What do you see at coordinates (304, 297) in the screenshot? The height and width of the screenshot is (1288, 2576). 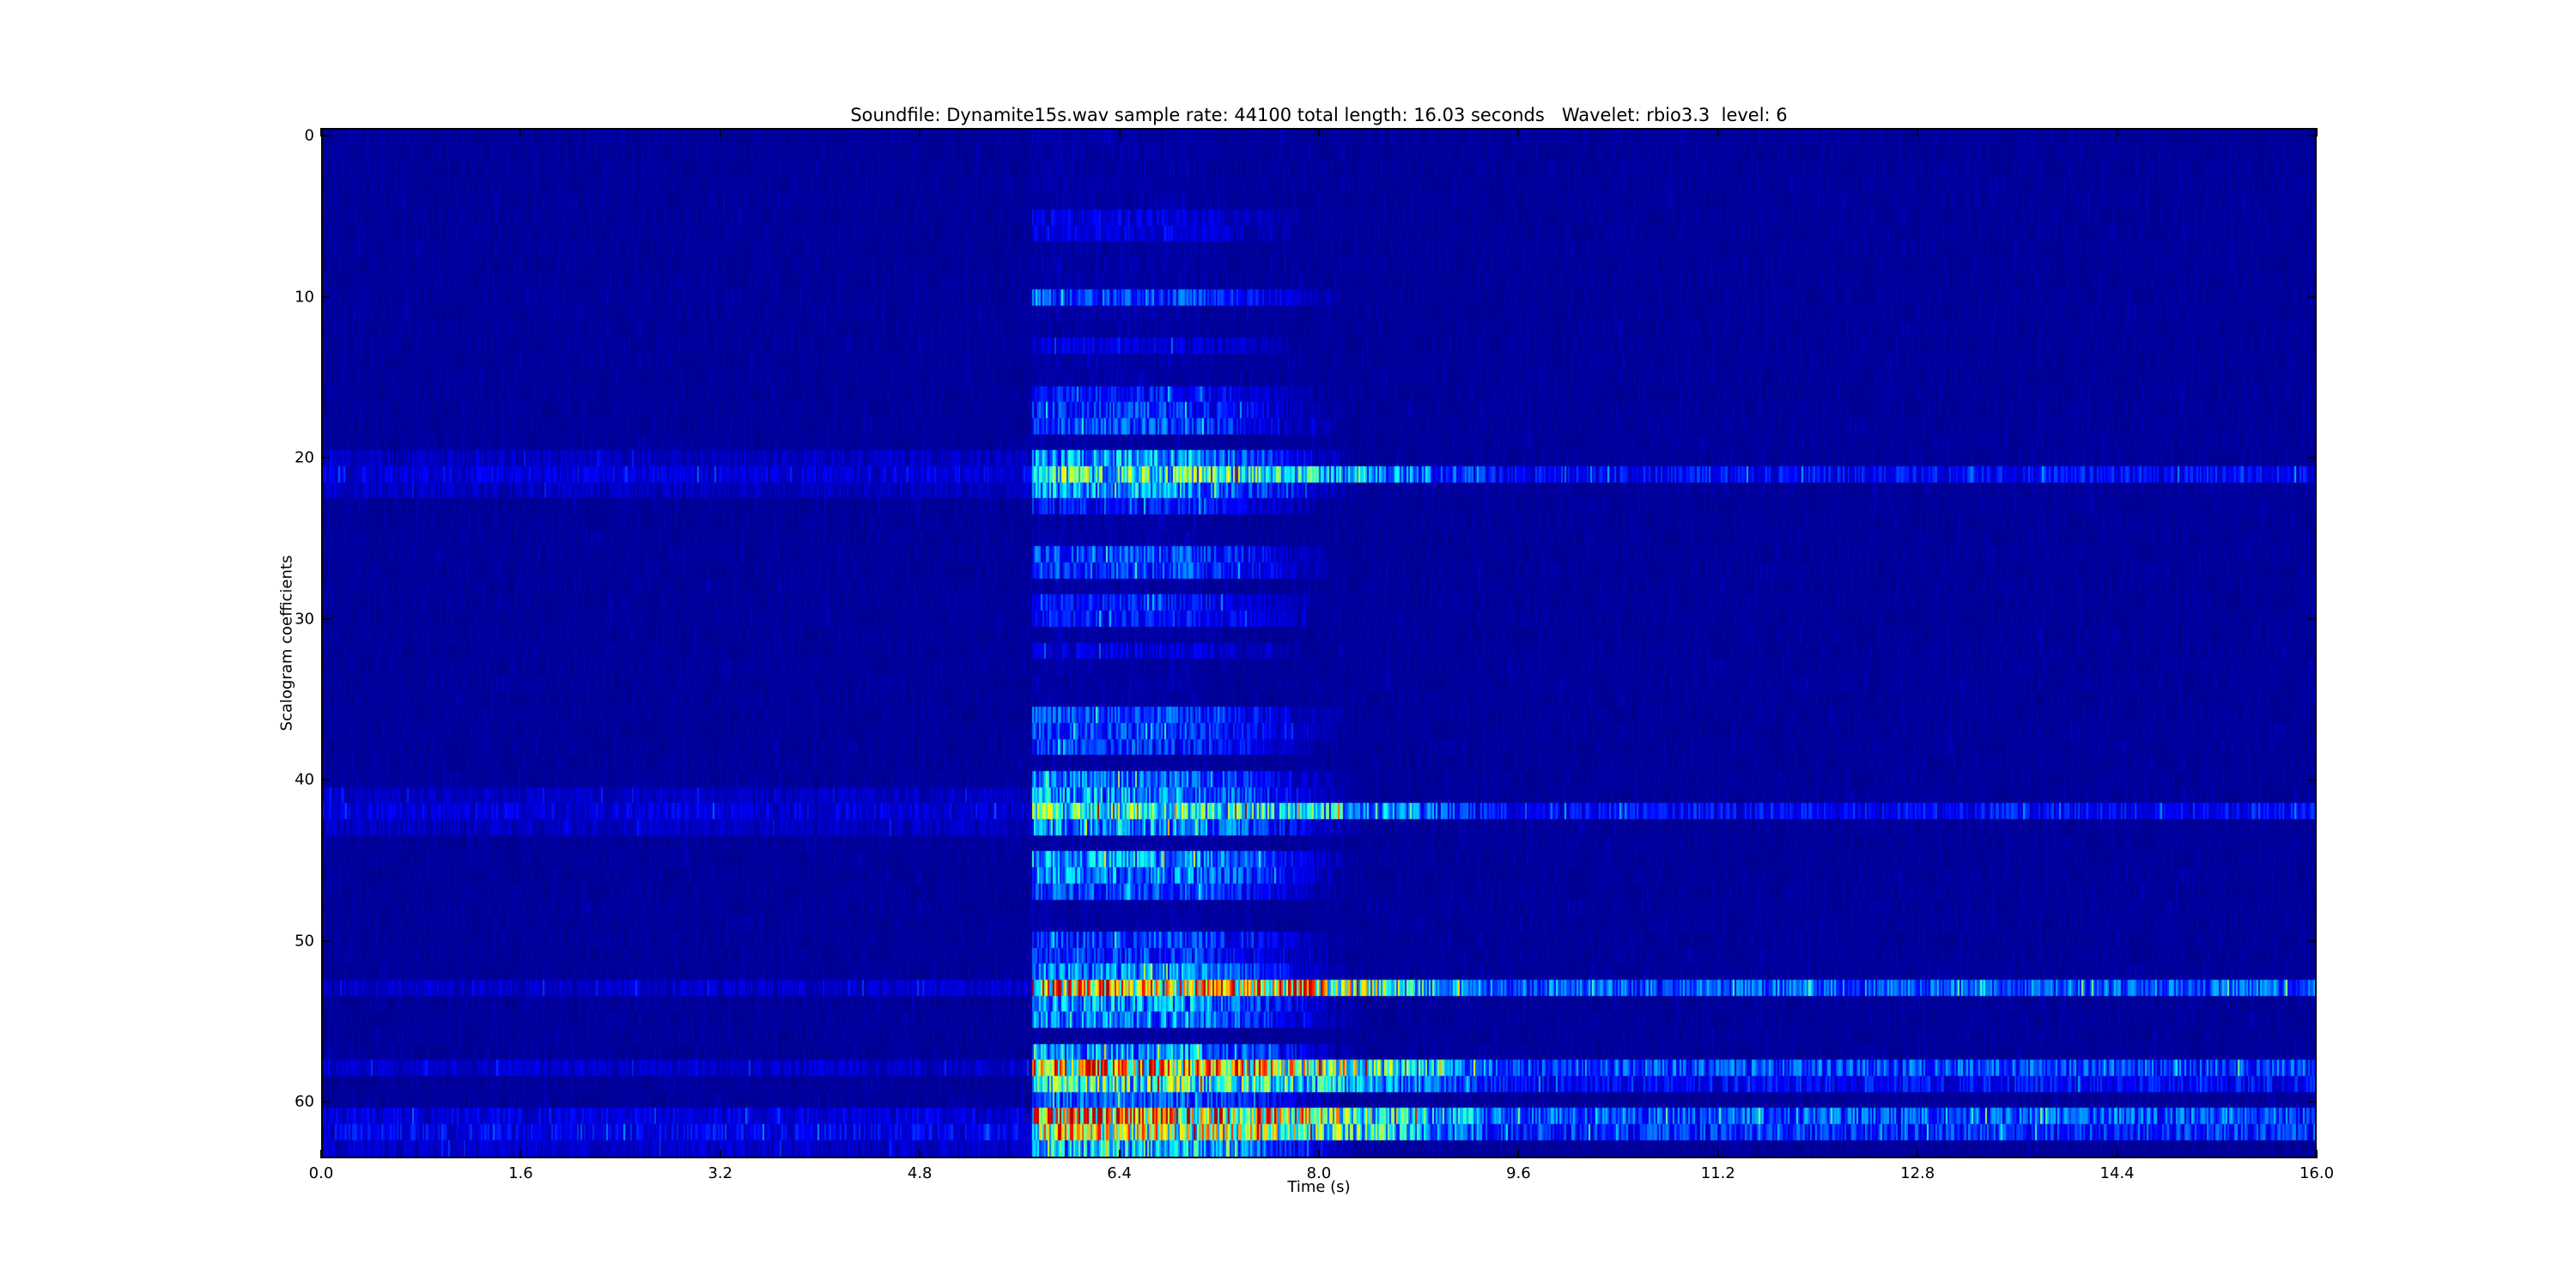 I see `y-tick-label: 10` at bounding box center [304, 297].